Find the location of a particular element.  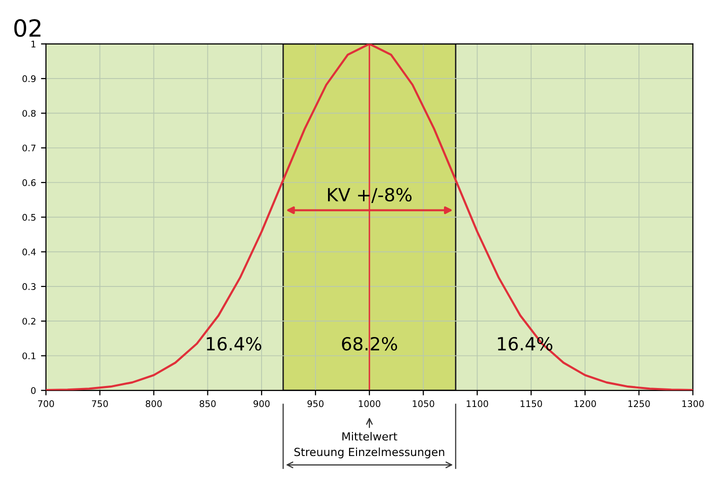

y-tick-label: 0.9 is located at coordinates (29, 78).